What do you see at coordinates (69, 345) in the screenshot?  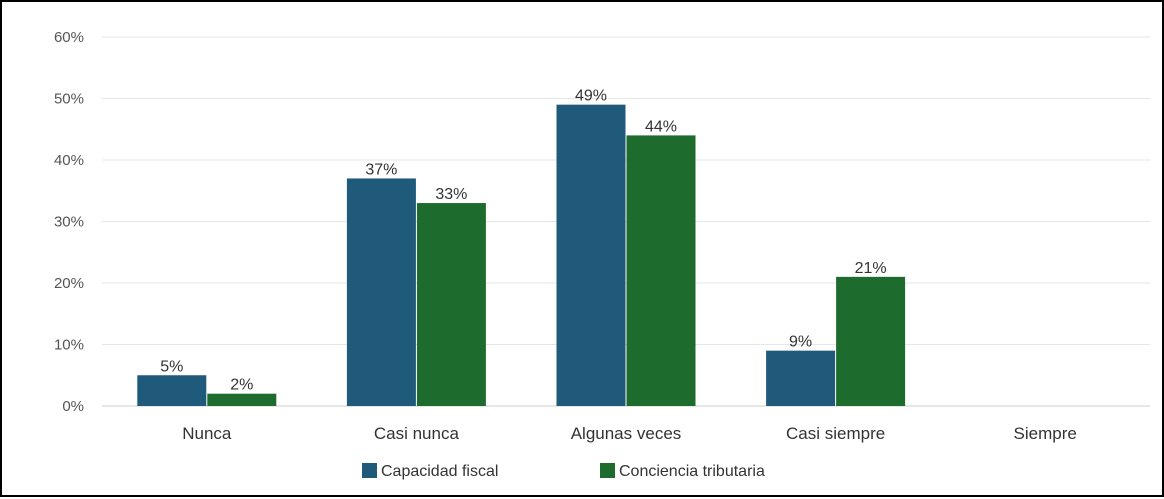 I see `y-tick-label: 10%` at bounding box center [69, 345].